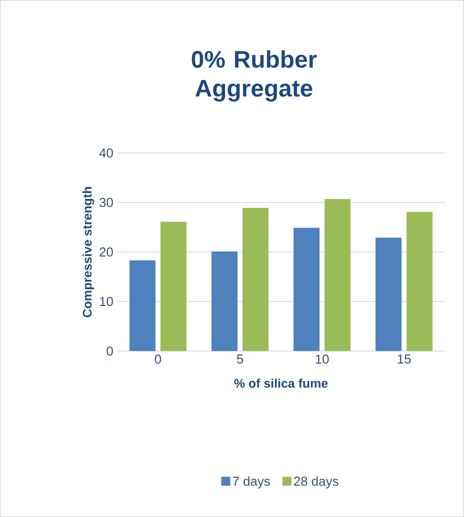  Describe the element at coordinates (109, 351) in the screenshot. I see `y-tick-label: 0` at that location.